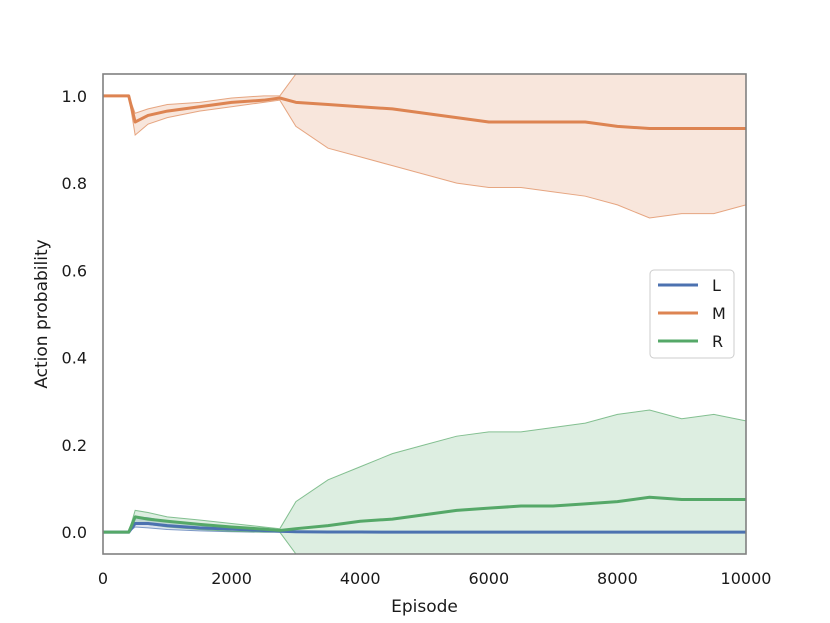 The height and width of the screenshot is (623, 830). I want to click on y-tick-label: 0.0, so click(74, 532).